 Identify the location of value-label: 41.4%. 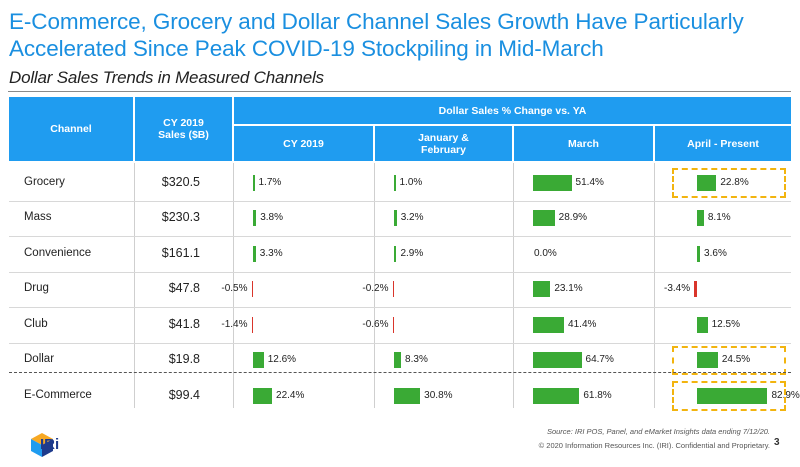
(582, 324).